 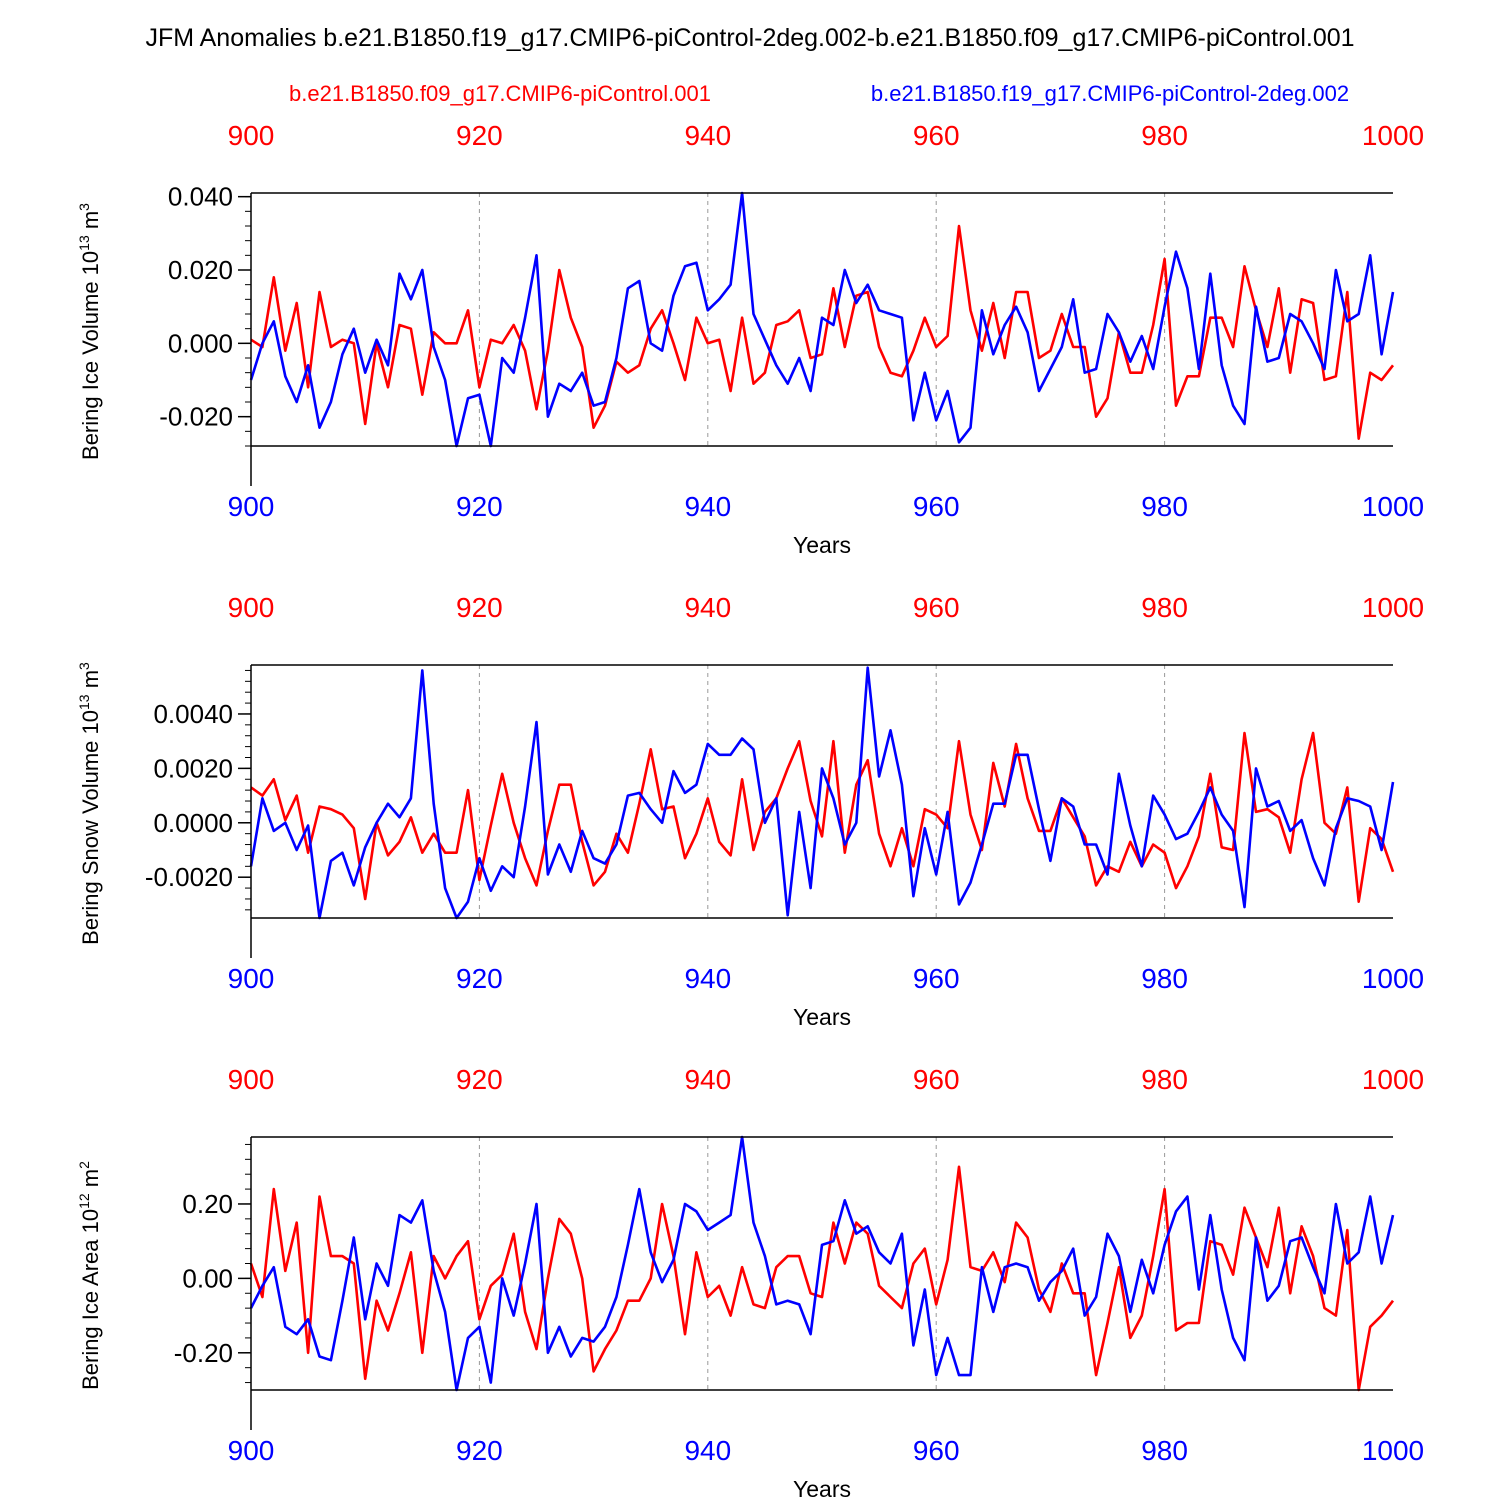 I want to click on y-axis-label: Bering Ice Area 1012 m2, so click(x=89, y=1275).